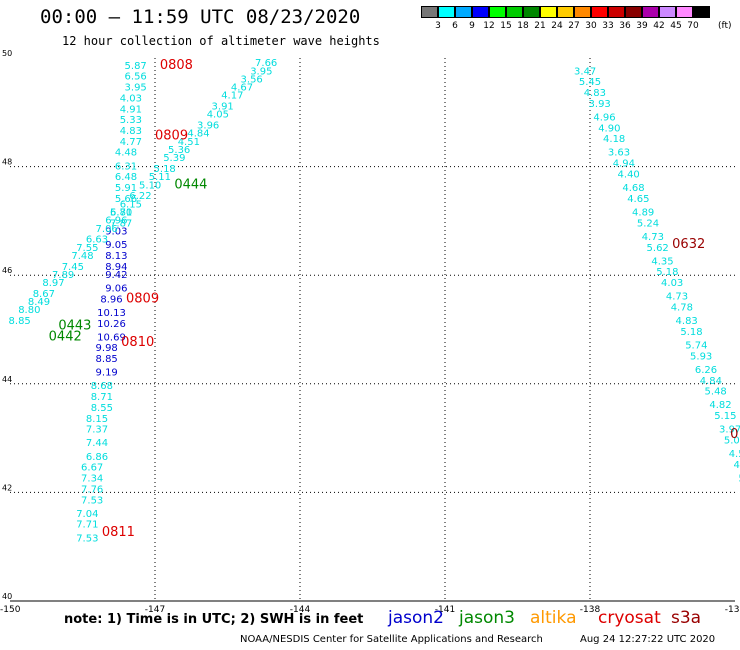 The image size is (740, 650). What do you see at coordinates (118, 532) in the screenshot?
I see `time-label: 0811` at bounding box center [118, 532].